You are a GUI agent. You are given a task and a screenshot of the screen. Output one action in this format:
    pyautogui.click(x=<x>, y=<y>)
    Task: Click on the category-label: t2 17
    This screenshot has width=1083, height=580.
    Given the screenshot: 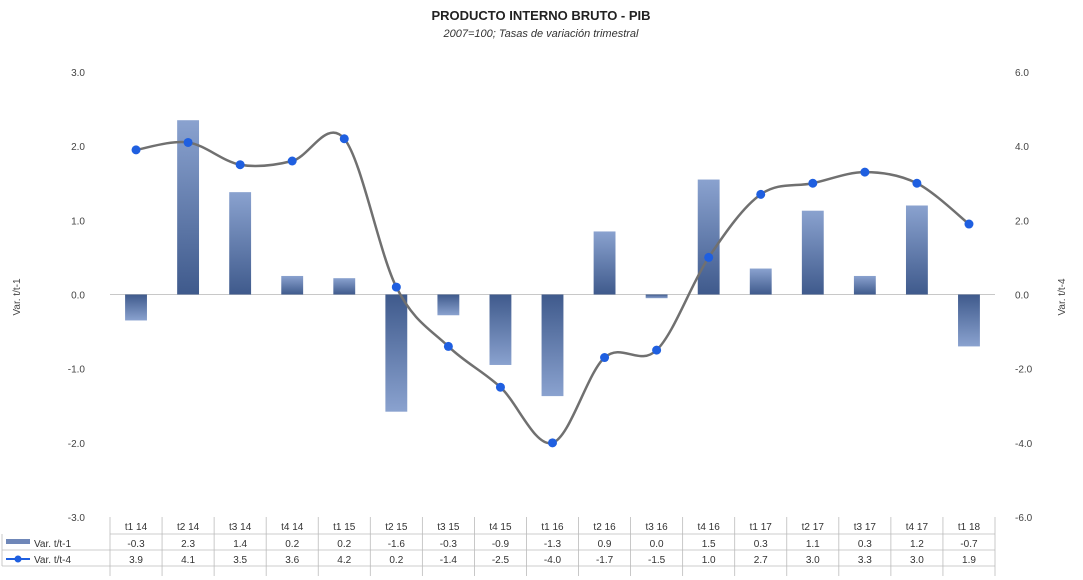 What is the action you would take?
    pyautogui.click(x=813, y=527)
    